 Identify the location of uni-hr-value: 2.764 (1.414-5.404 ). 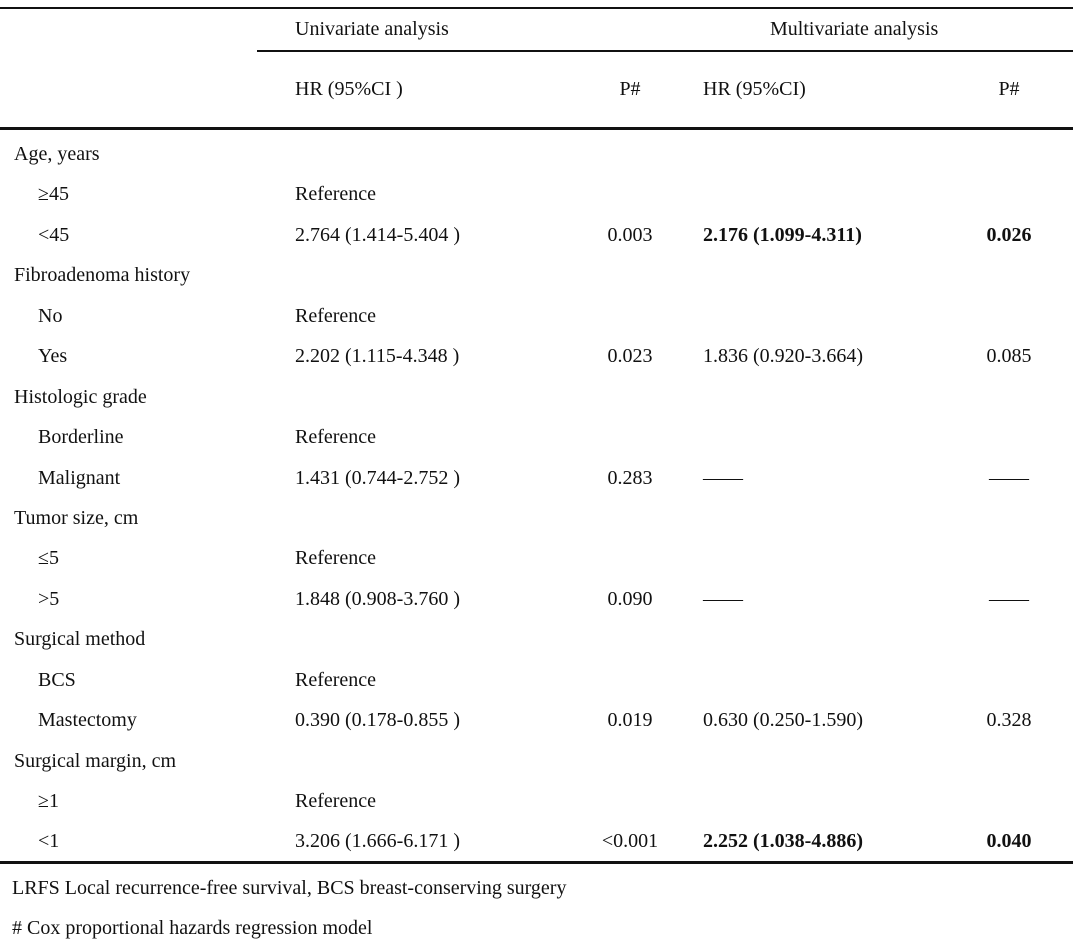
(377, 234).